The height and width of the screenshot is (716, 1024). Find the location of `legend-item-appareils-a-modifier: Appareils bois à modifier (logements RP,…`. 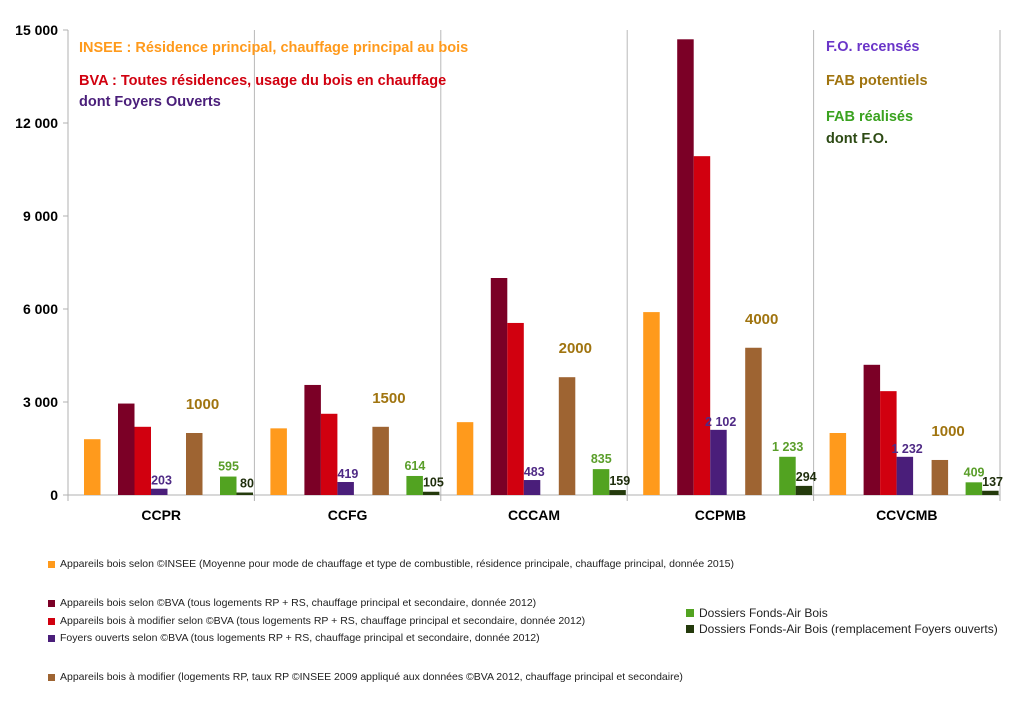

legend-item-appareils-a-modifier: Appareils bois à modifier (logements RP,… is located at coordinates (365, 677).